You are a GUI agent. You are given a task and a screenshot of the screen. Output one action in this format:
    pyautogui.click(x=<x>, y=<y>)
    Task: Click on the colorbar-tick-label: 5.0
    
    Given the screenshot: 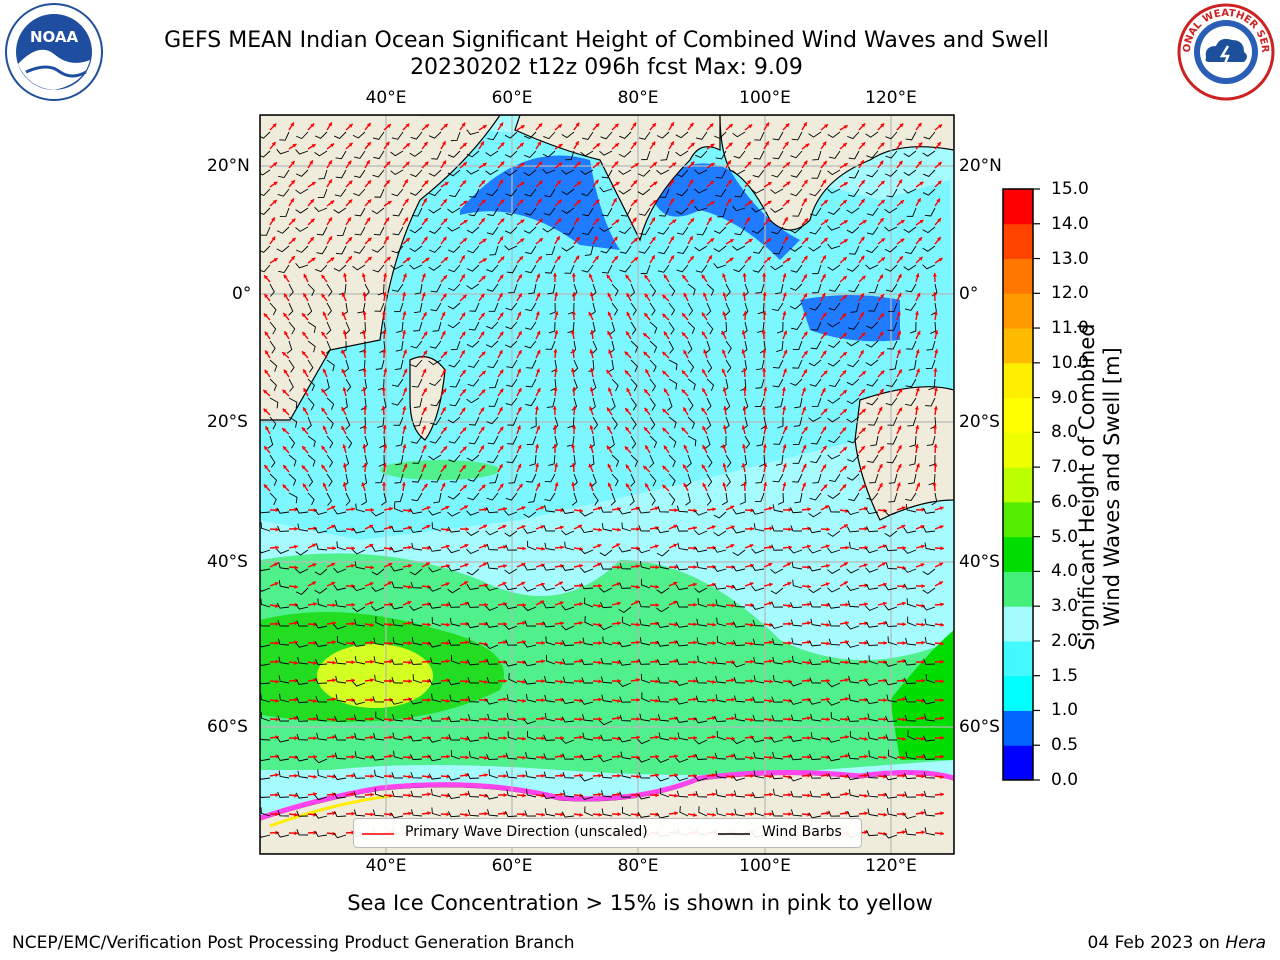 What is the action you would take?
    pyautogui.click(x=1065, y=536)
    